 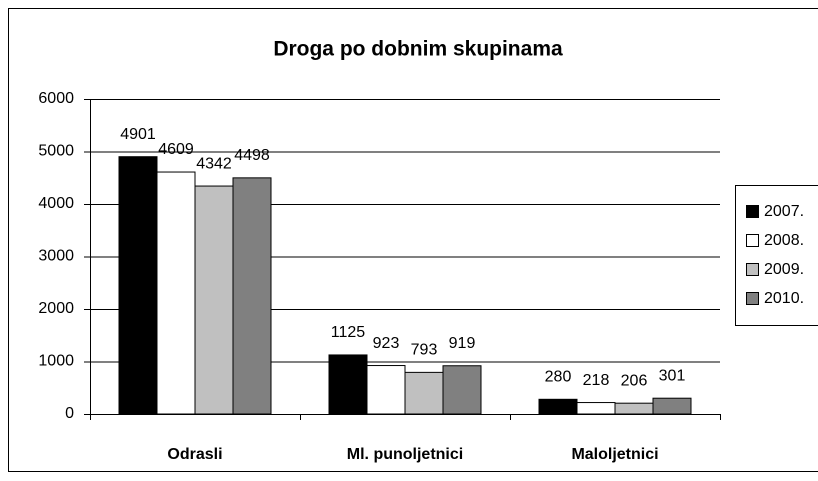 I want to click on y-tick-label: 1000, so click(x=56, y=361).